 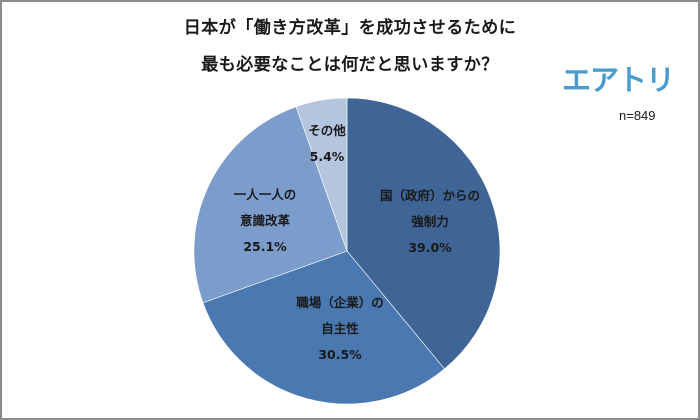 I want to click on slice-label-value: 30.5%, so click(x=340, y=354).